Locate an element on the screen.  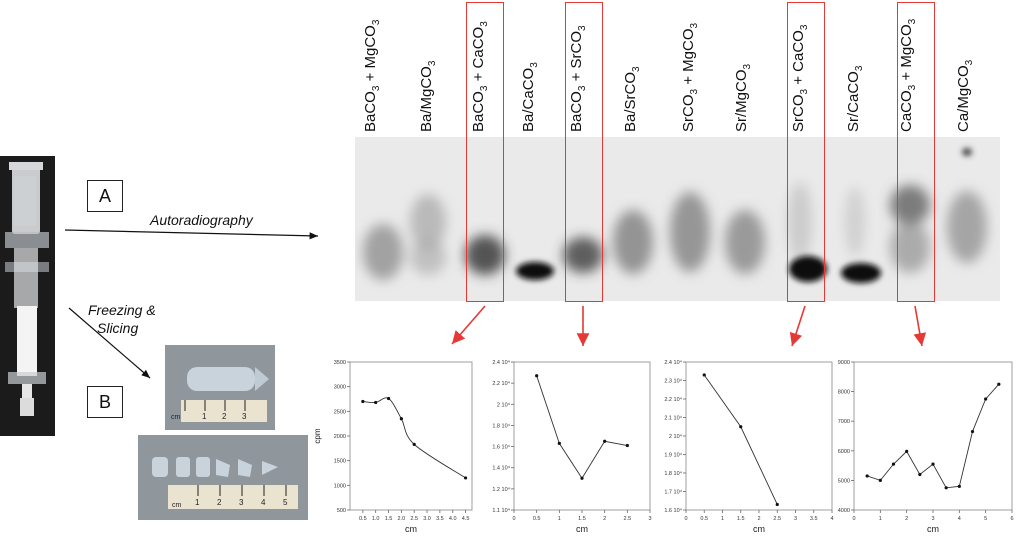
ruler-tick-3: 3 is located at coordinates (244, 416).